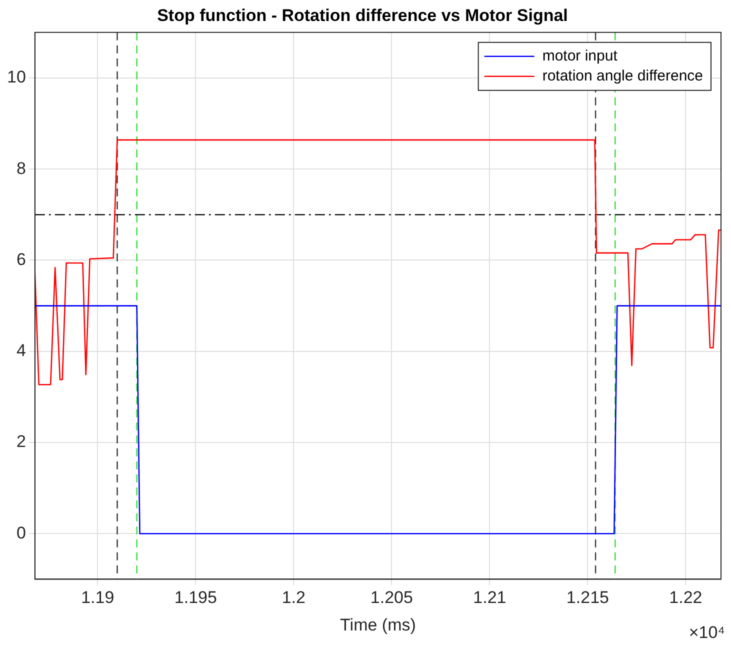  Describe the element at coordinates (294, 598) in the screenshot. I see `x-tick-label: 1.2` at that location.